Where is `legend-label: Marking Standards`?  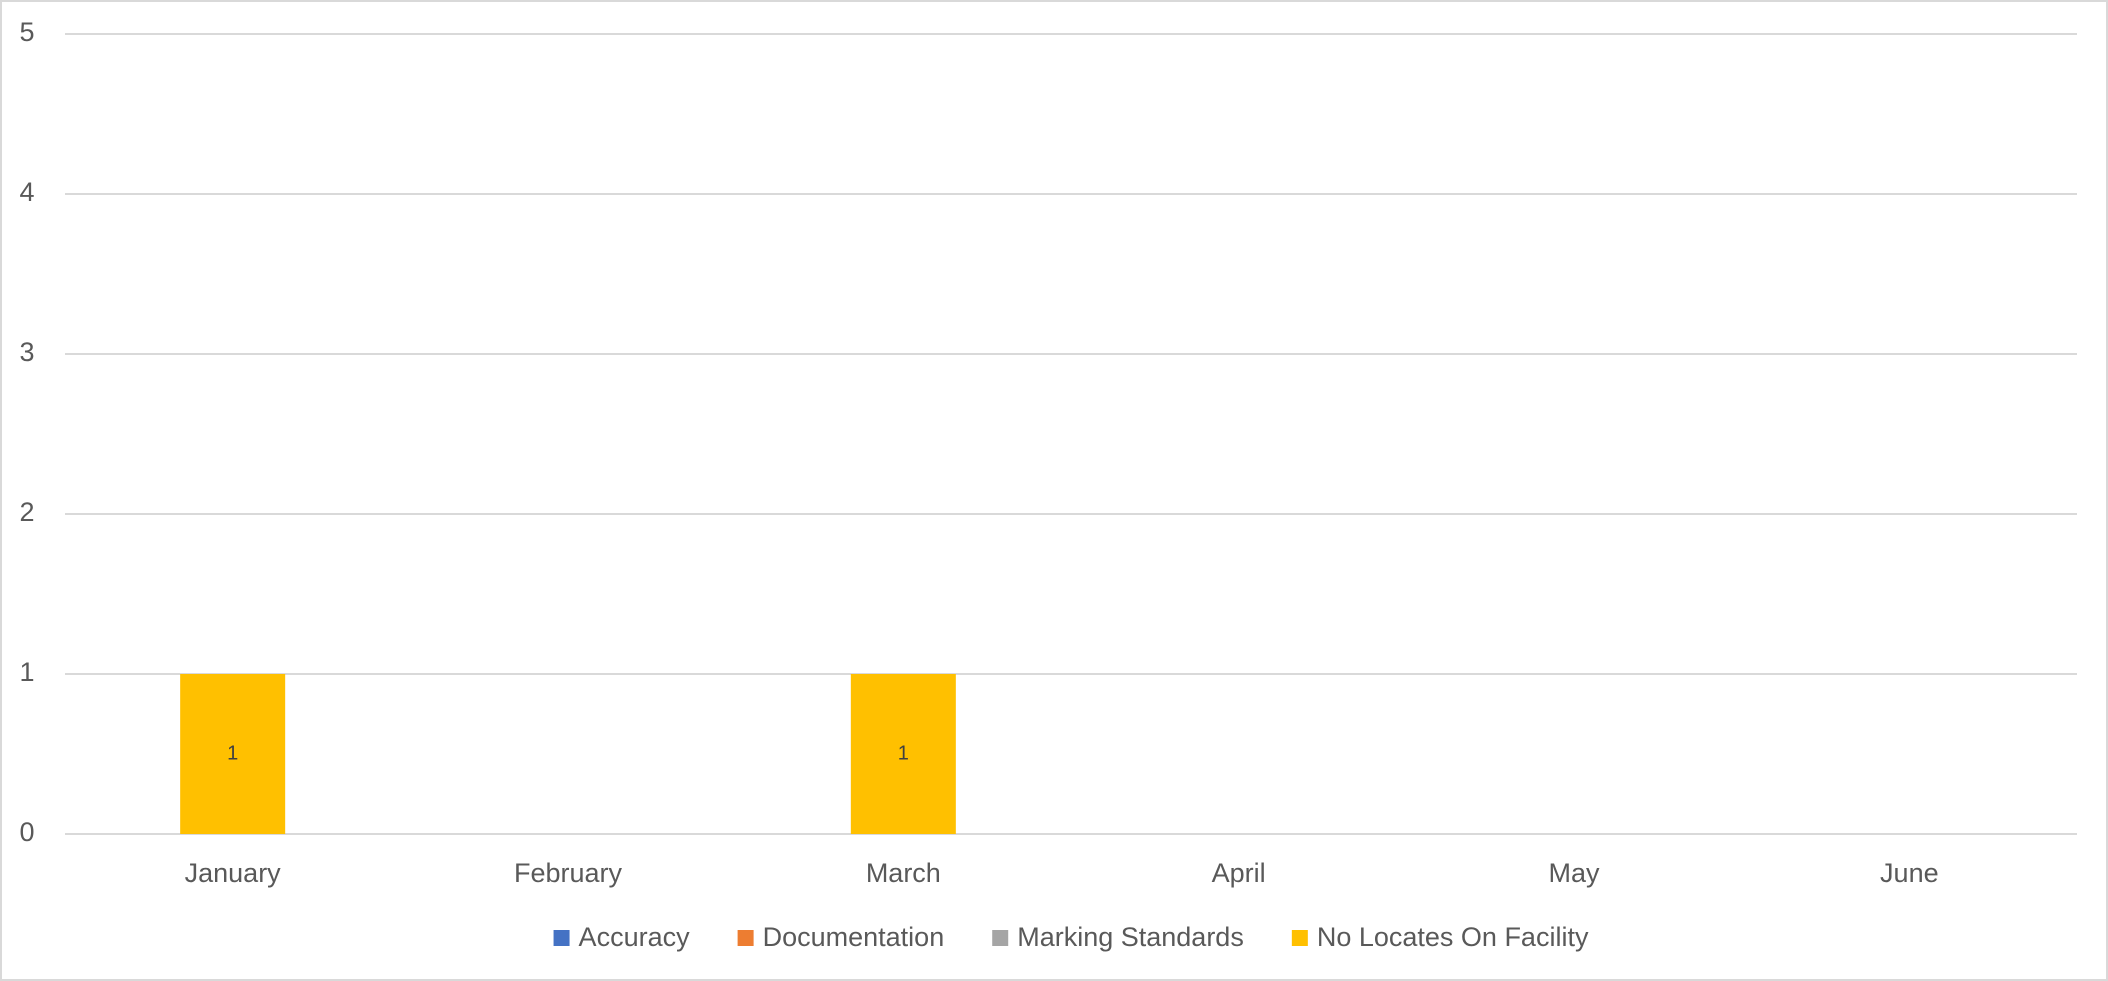 legend-label: Marking Standards is located at coordinates (1130, 937).